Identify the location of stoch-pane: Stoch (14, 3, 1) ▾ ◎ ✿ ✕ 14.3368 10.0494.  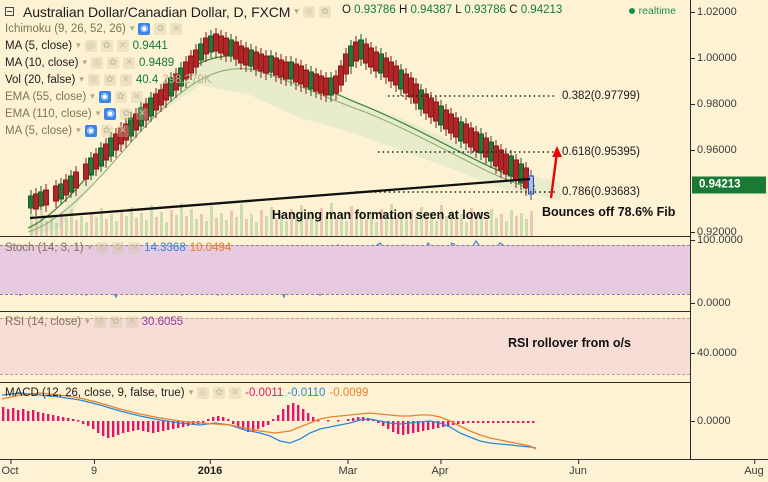
(345, 274).